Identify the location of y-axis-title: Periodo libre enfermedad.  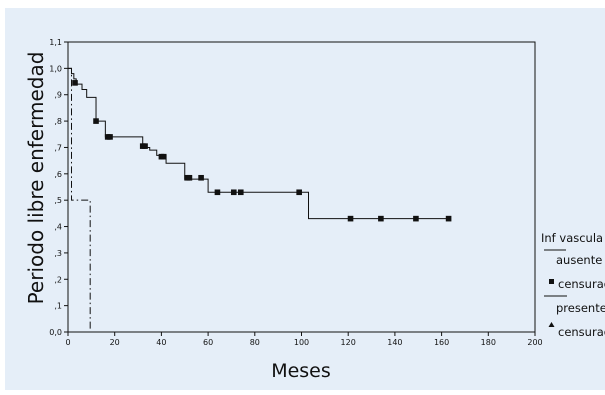
(36, 178).